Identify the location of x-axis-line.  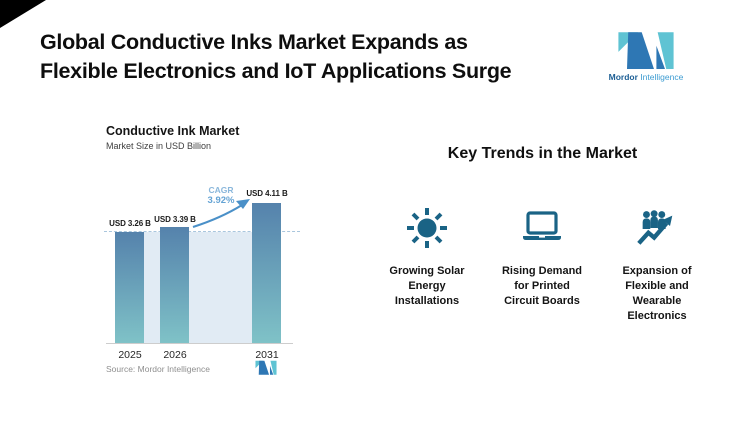
(199, 343).